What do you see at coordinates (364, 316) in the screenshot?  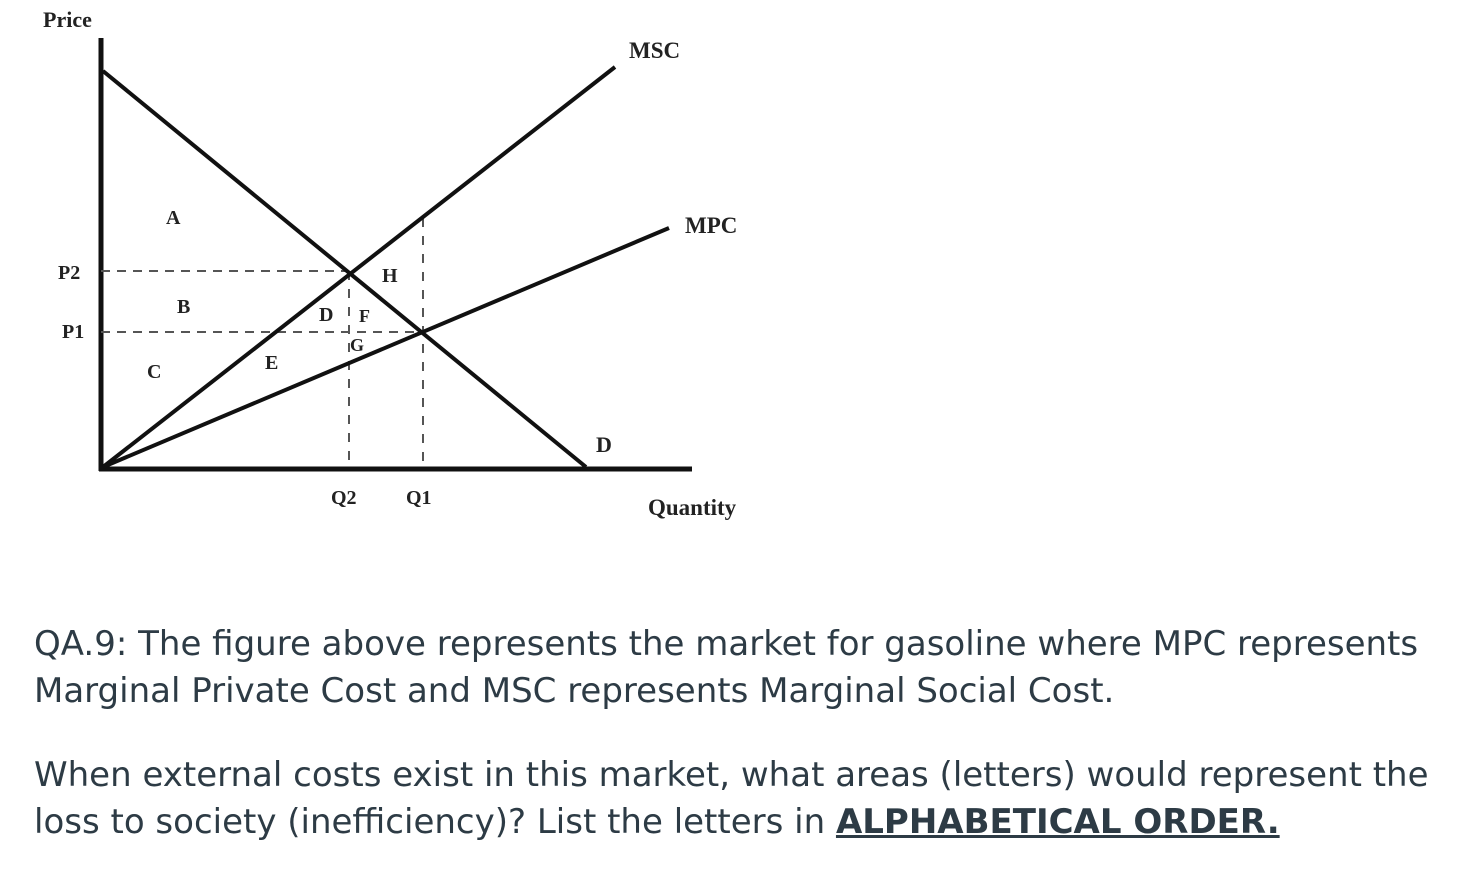 I see `area-f-label: F` at bounding box center [364, 316].